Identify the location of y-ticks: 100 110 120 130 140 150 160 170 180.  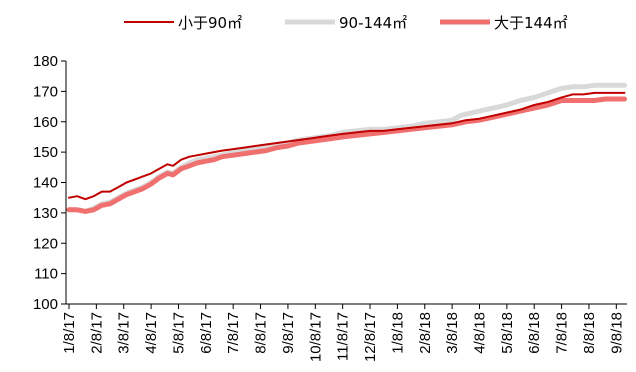
(49, 183).